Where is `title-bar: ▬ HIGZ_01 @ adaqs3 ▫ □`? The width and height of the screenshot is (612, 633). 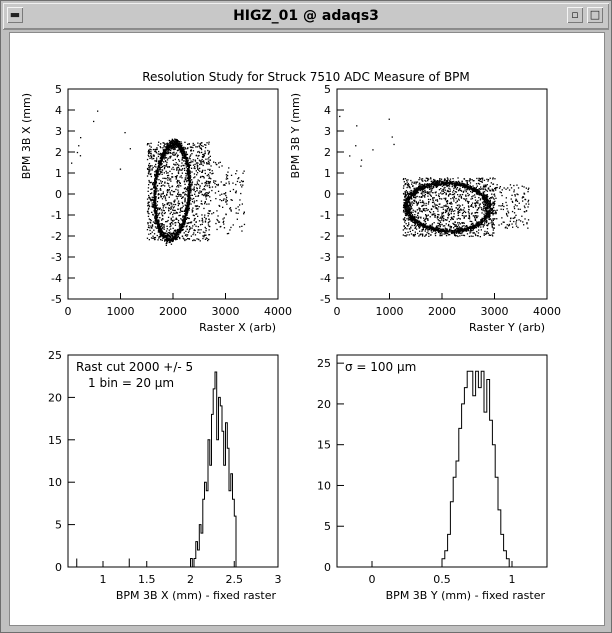
title-bar: ▬ HIGZ_01 @ adaqs3 ▫ □ is located at coordinates (306, 16).